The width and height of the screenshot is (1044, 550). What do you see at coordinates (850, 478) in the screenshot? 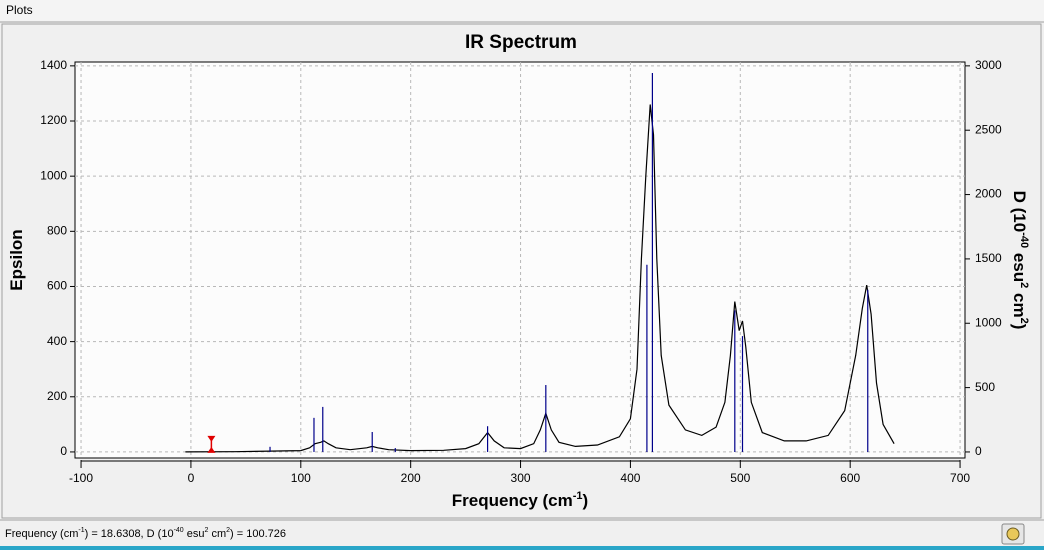
I see `x-tick-label: 600` at bounding box center [850, 478].